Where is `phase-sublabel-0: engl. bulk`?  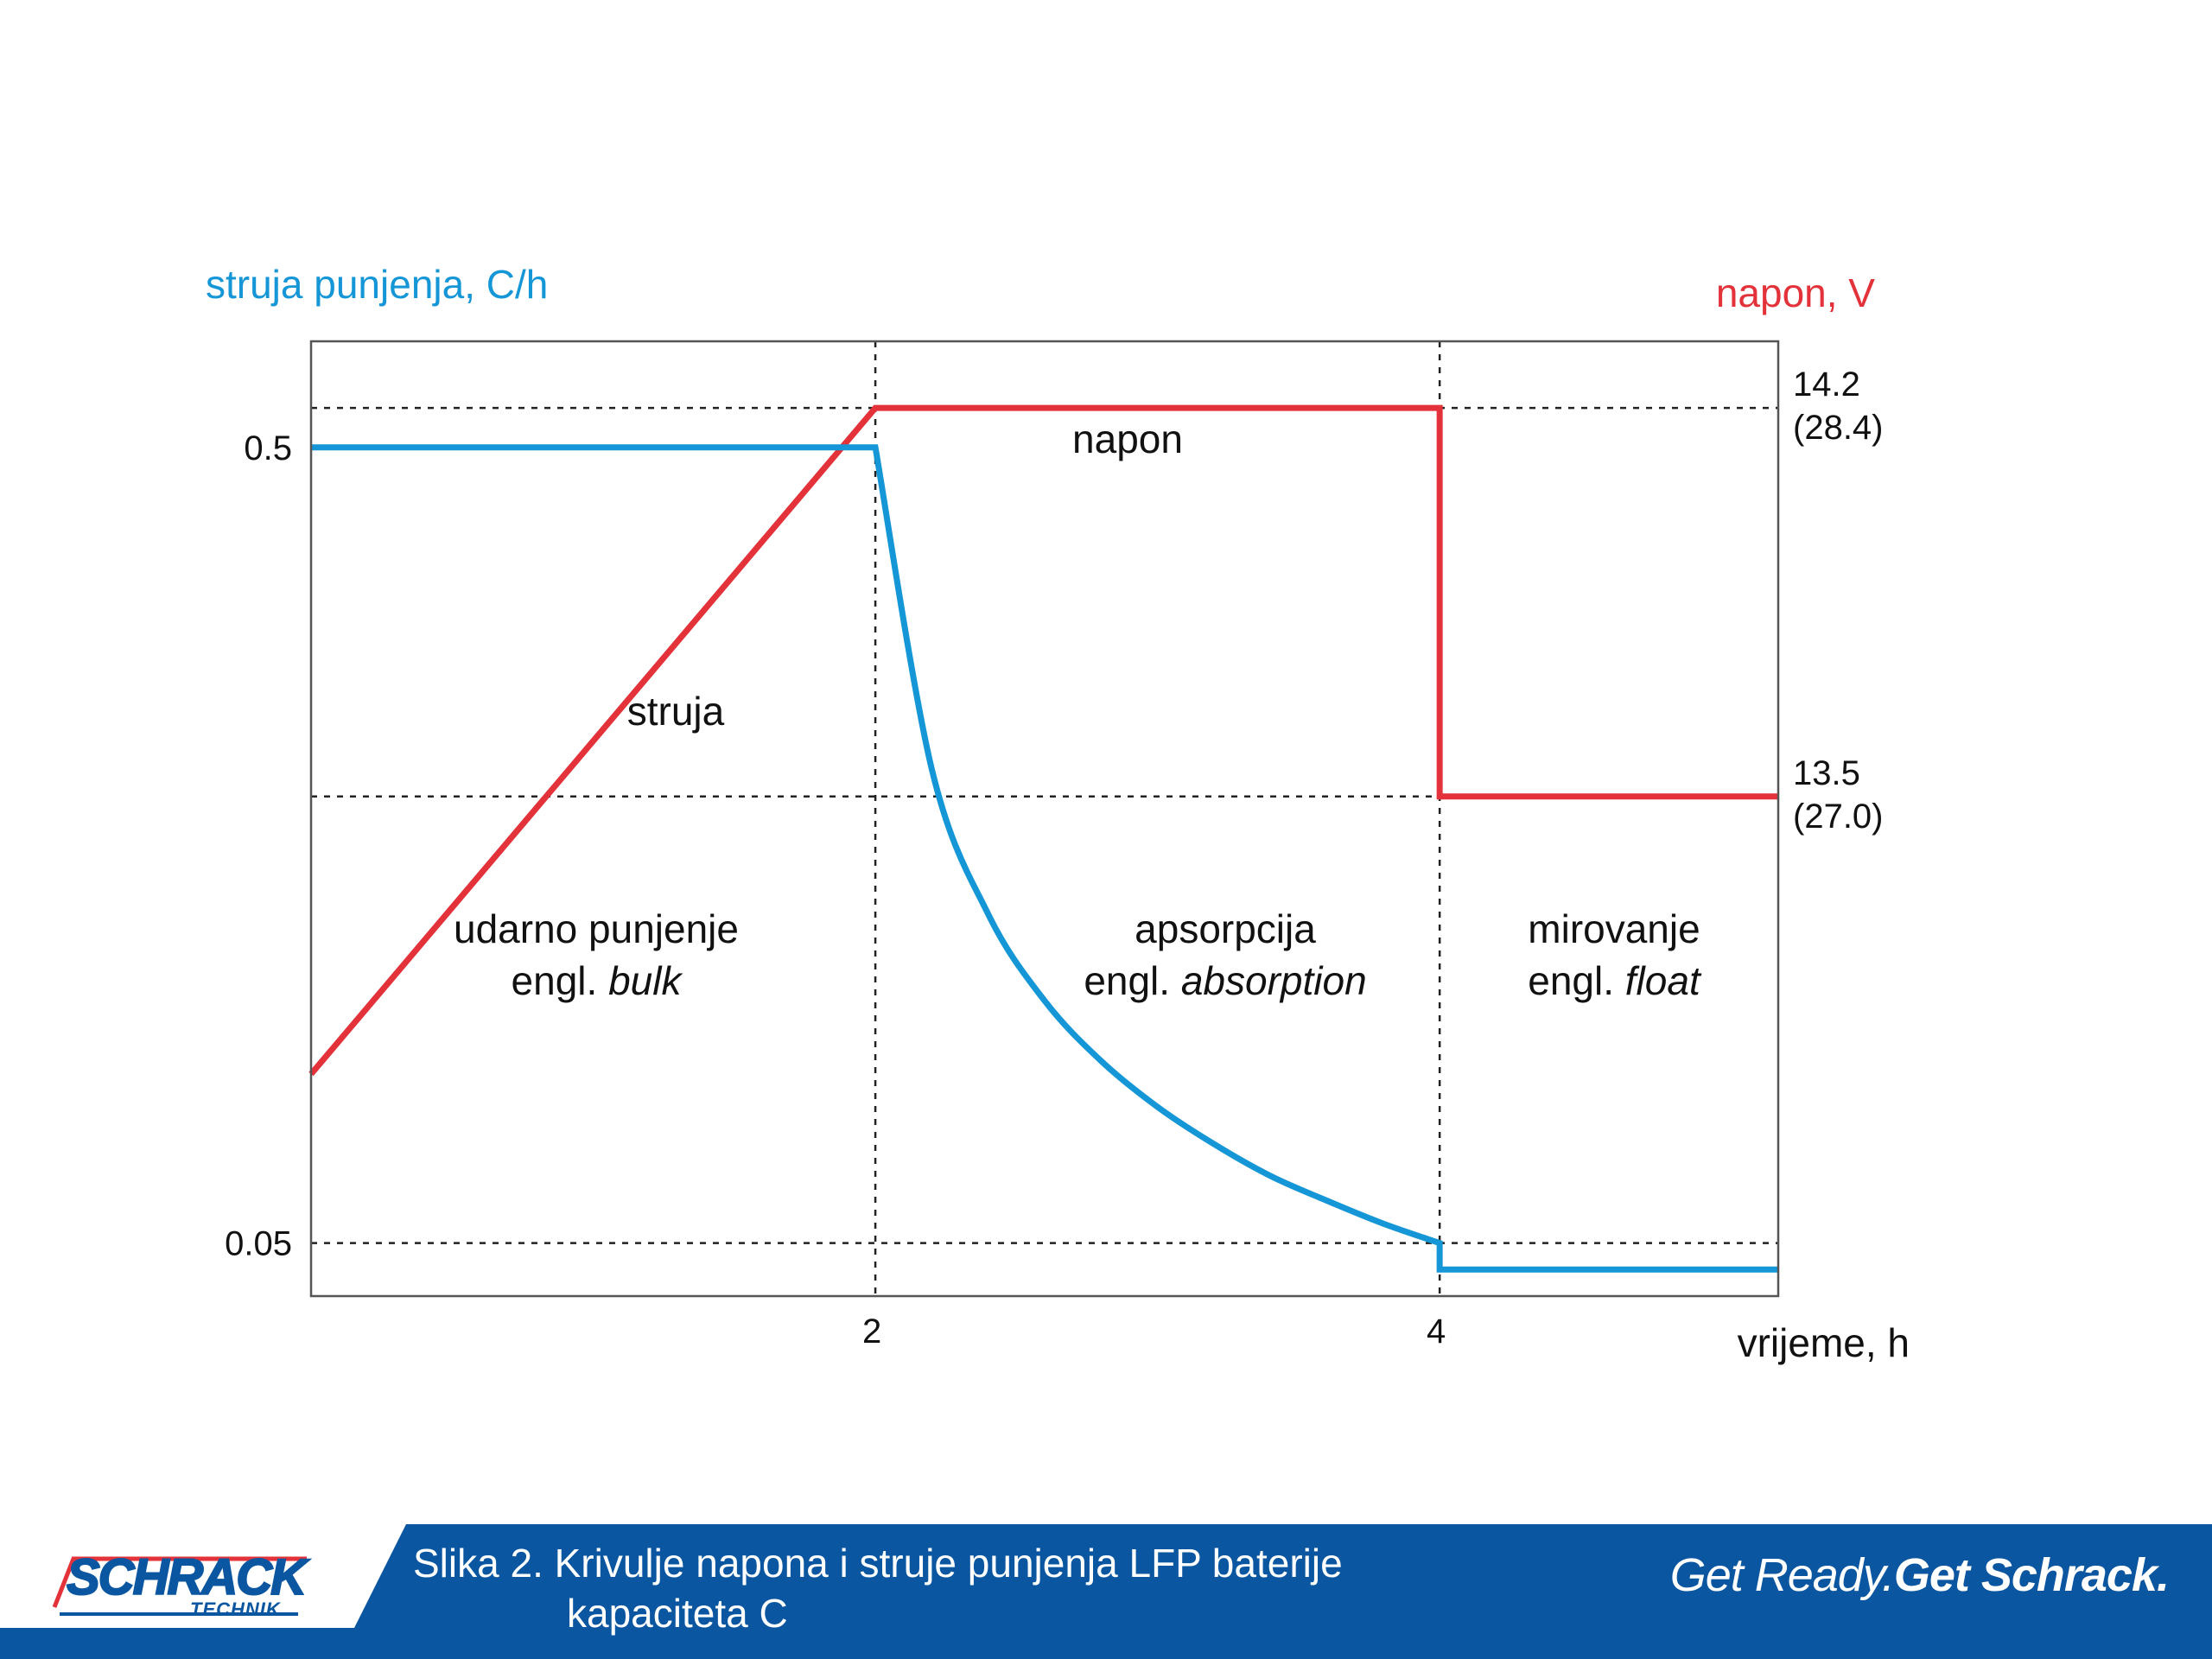 phase-sublabel-0: engl. bulk is located at coordinates (597, 980).